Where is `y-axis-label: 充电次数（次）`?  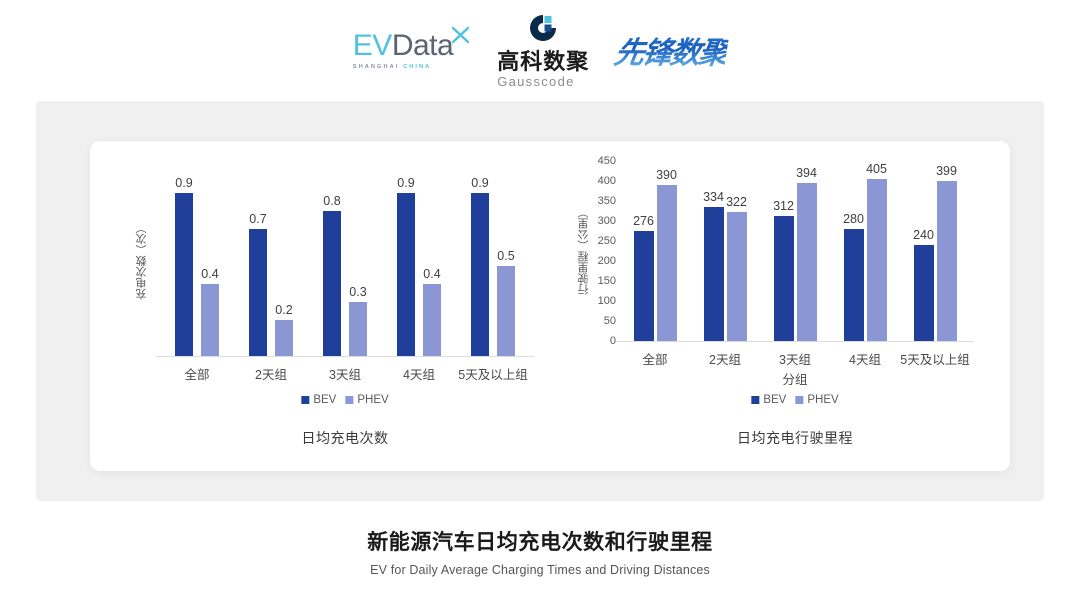
y-axis-label: 充电次数（次） is located at coordinates (142, 261).